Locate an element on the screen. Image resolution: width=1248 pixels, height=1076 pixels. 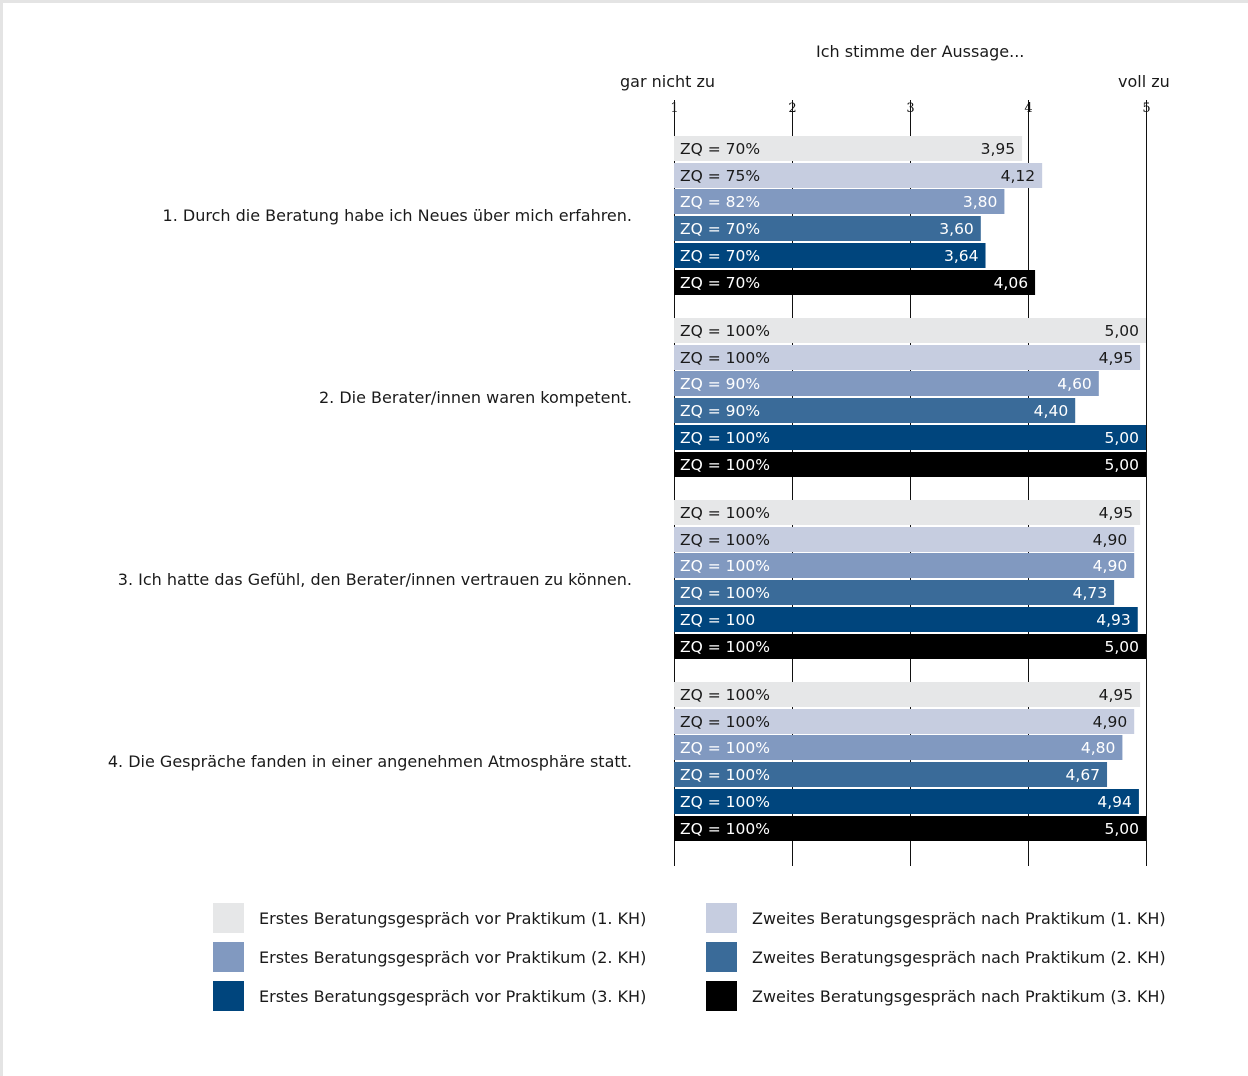
bar-q2-s3 is located at coordinates (886, 383).